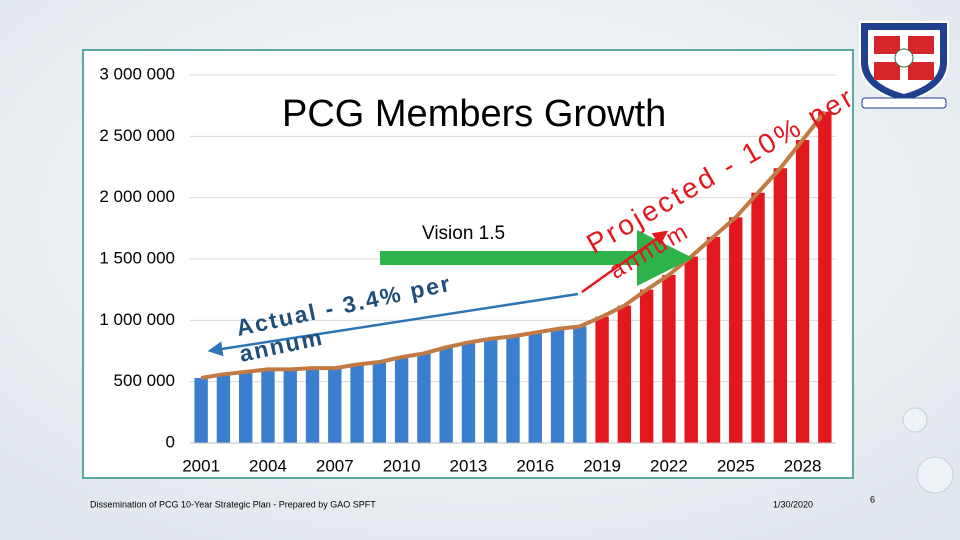  I want to click on x-tick-label: 2022, so click(669, 465).